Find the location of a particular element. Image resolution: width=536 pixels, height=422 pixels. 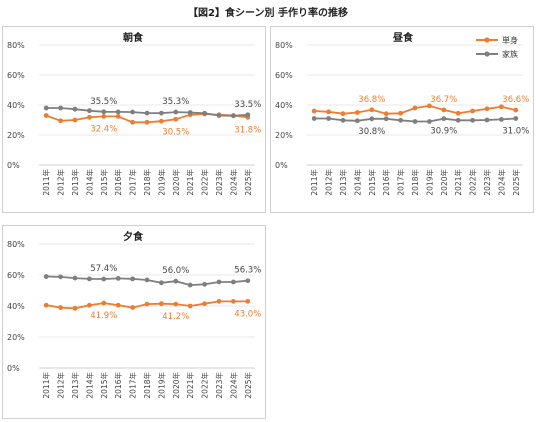

data-label: 36.8% is located at coordinates (371, 100).